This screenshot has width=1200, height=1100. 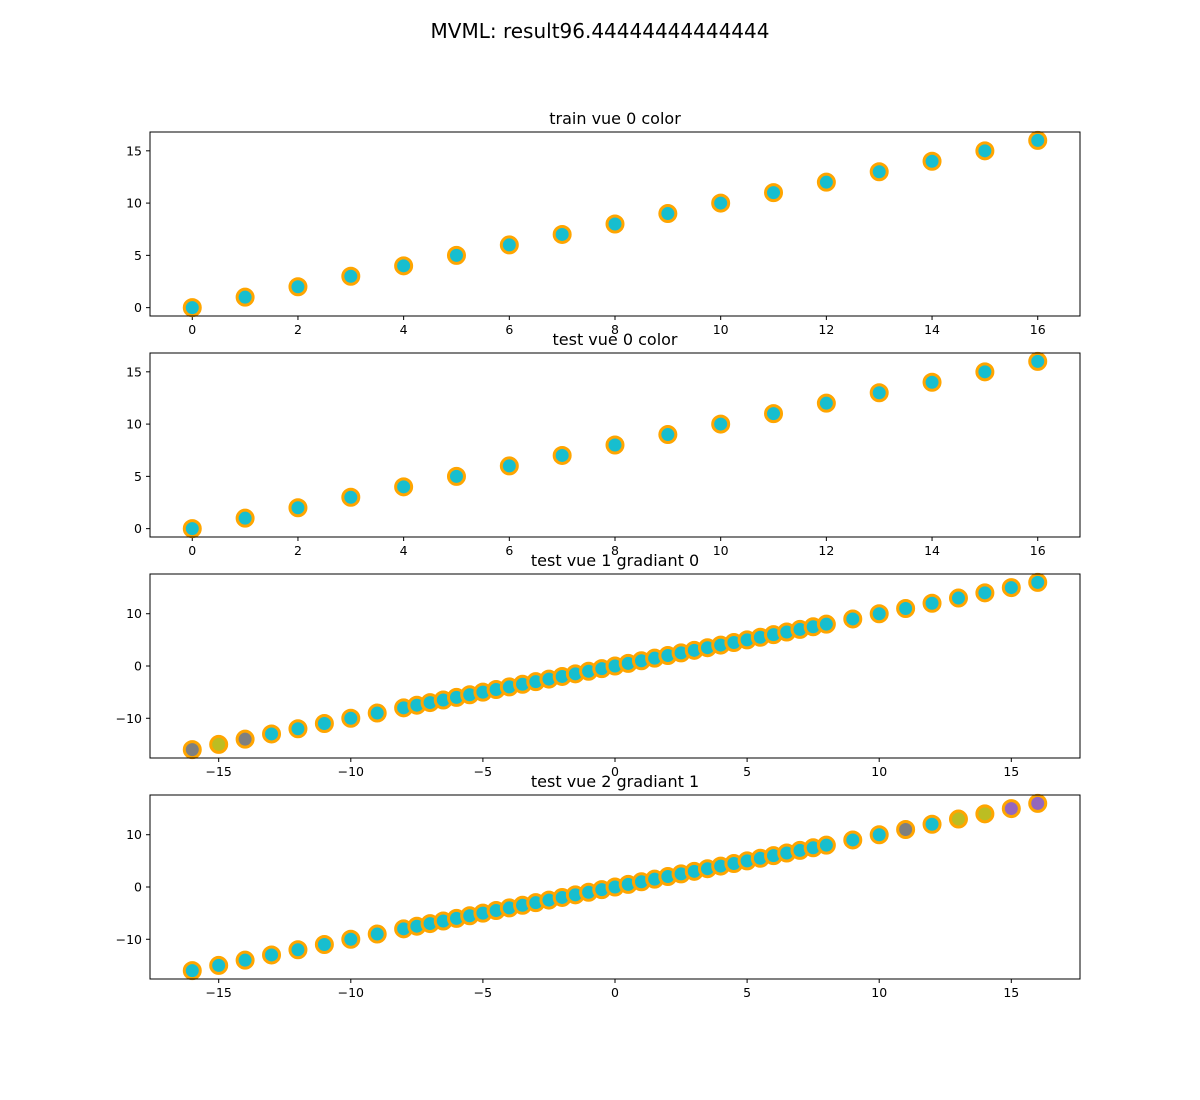 What do you see at coordinates (747, 992) in the screenshot?
I see `x-tick-label: 5` at bounding box center [747, 992].